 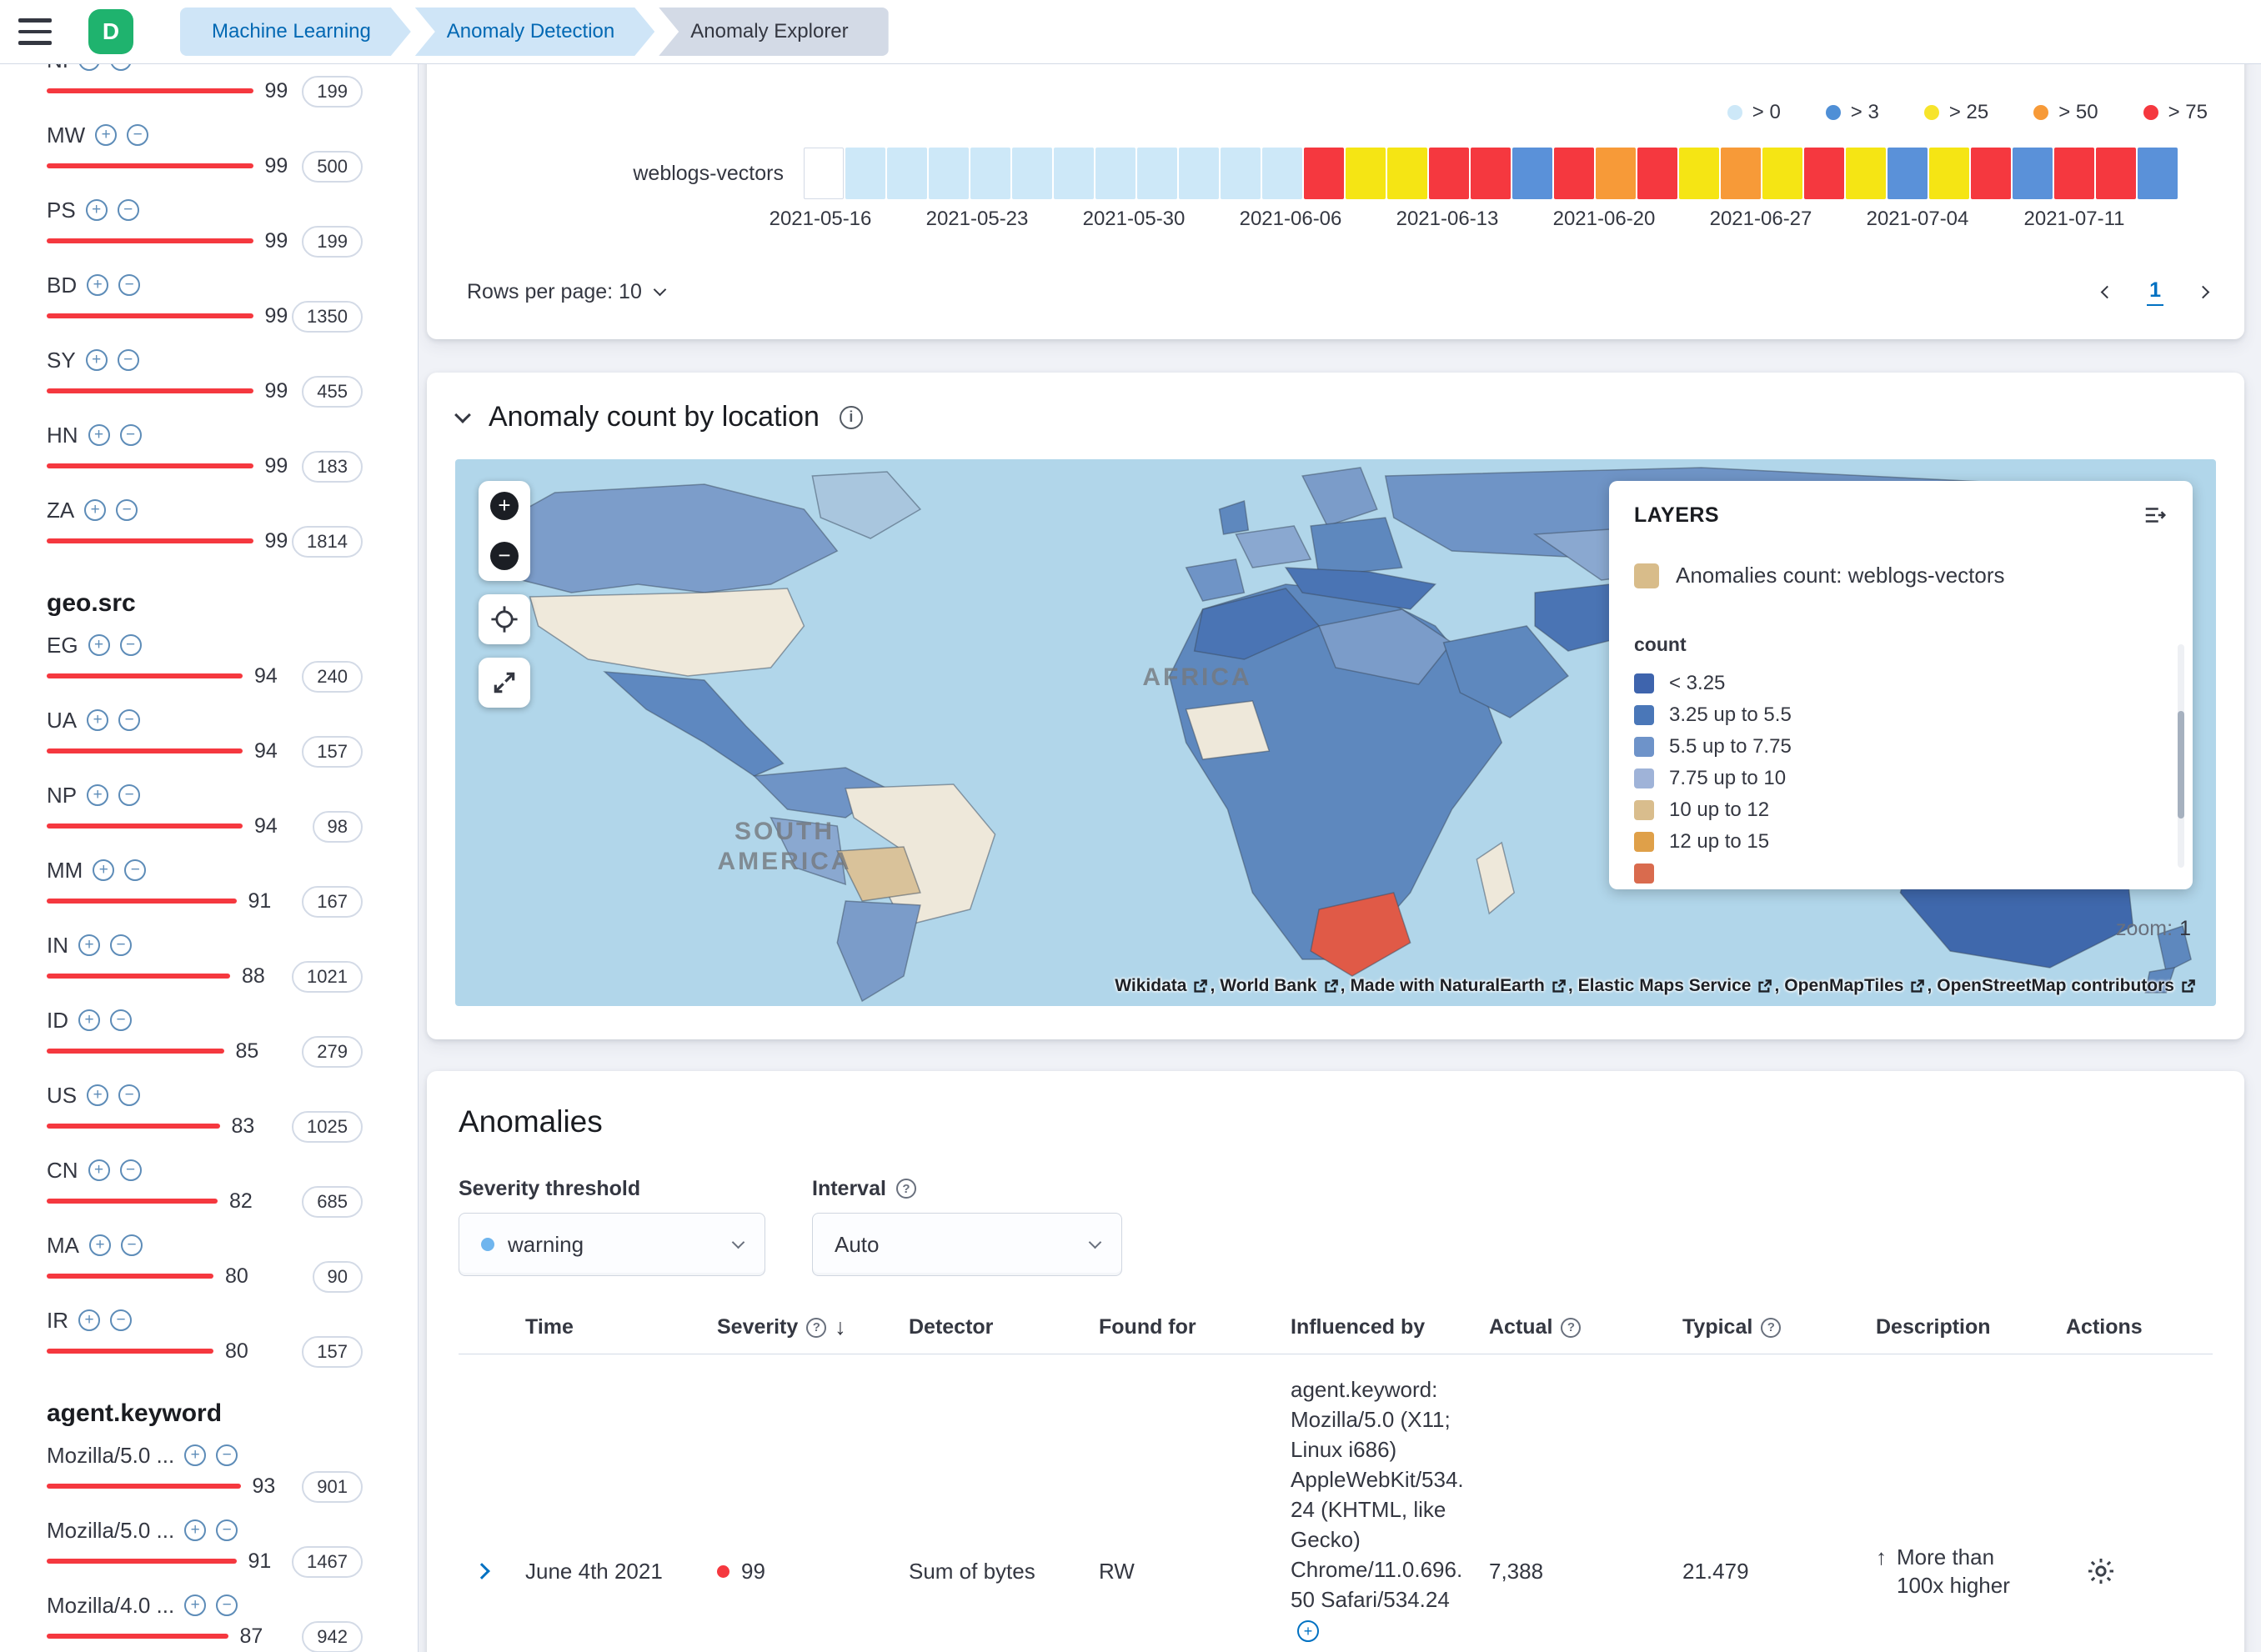 I want to click on breadcrumb-anomaly-detection: Anomaly Detection, so click(x=534, y=32).